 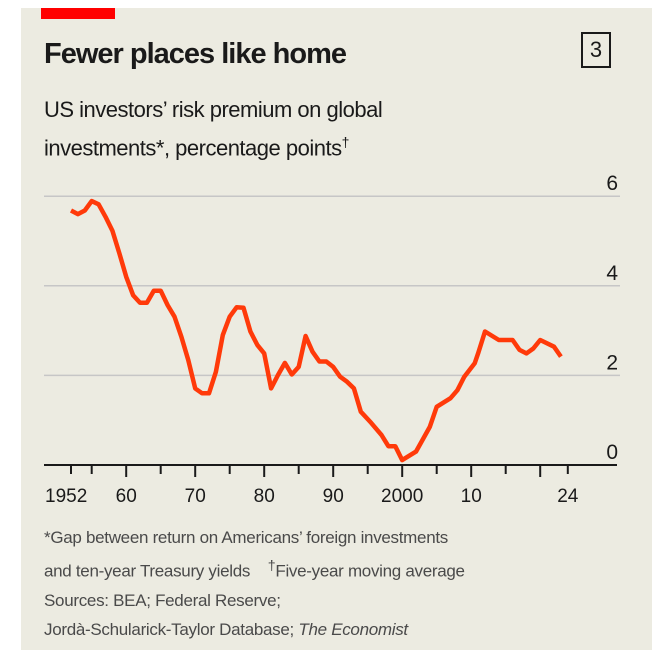 What do you see at coordinates (213, 109) in the screenshot?
I see `subtitle-line1: US investors’ risk premium on global` at bounding box center [213, 109].